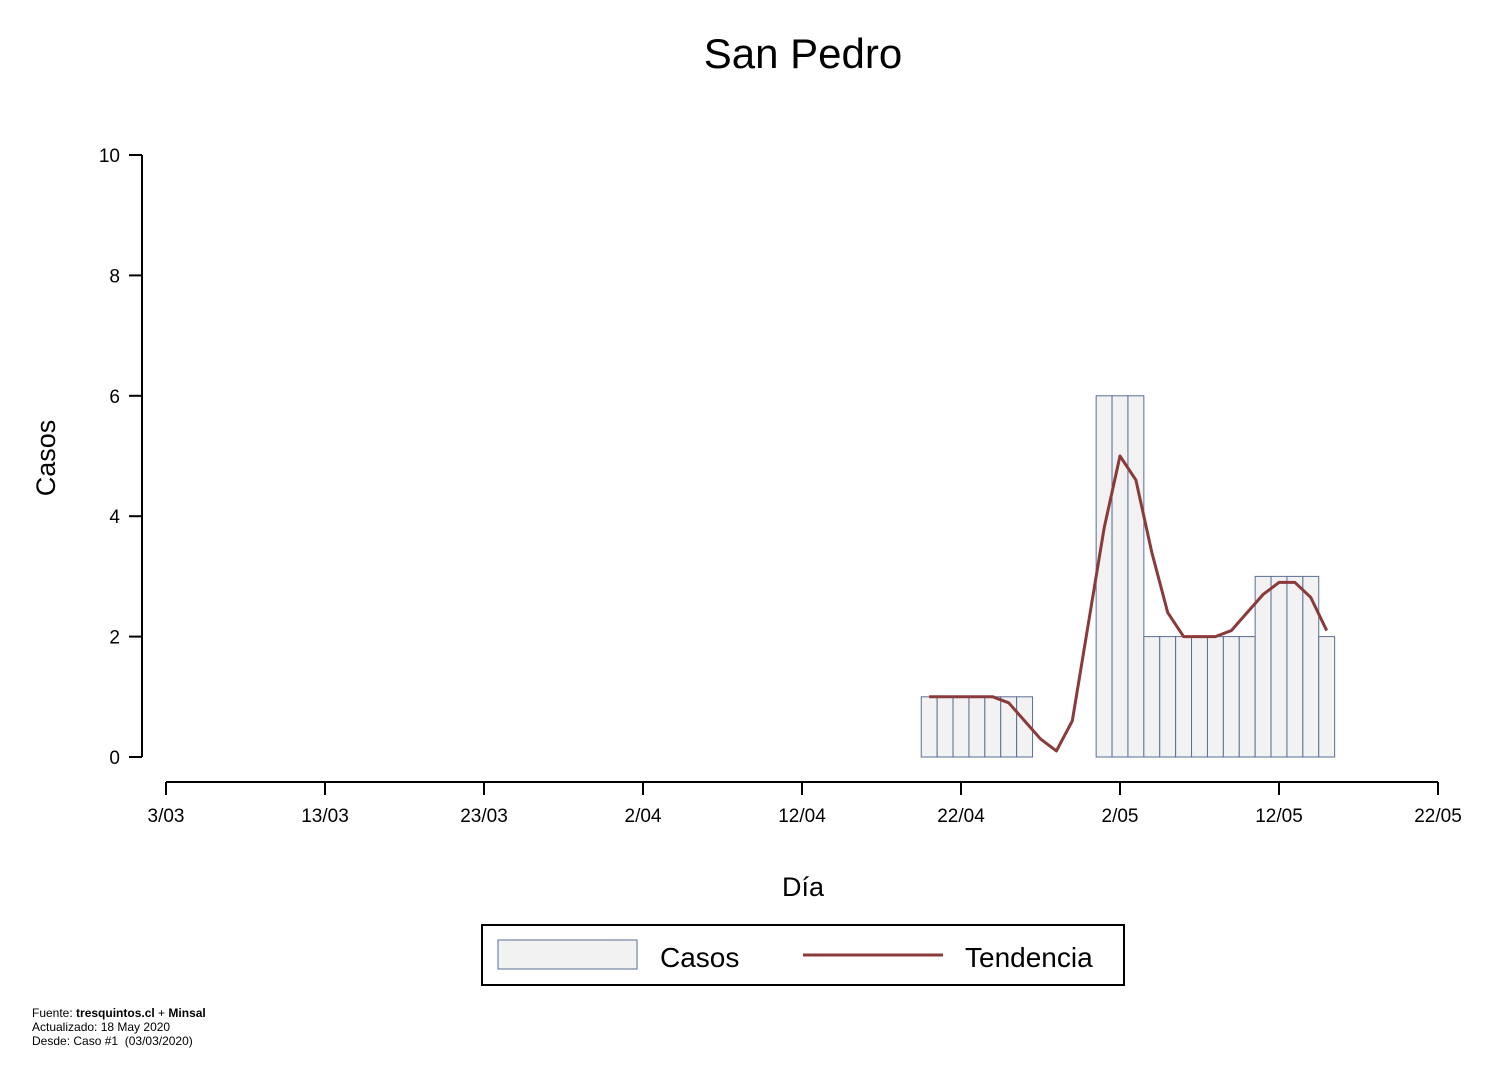 The height and width of the screenshot is (1082, 1488). Describe the element at coordinates (114, 397) in the screenshot. I see `y-tick-label: 6` at that location.